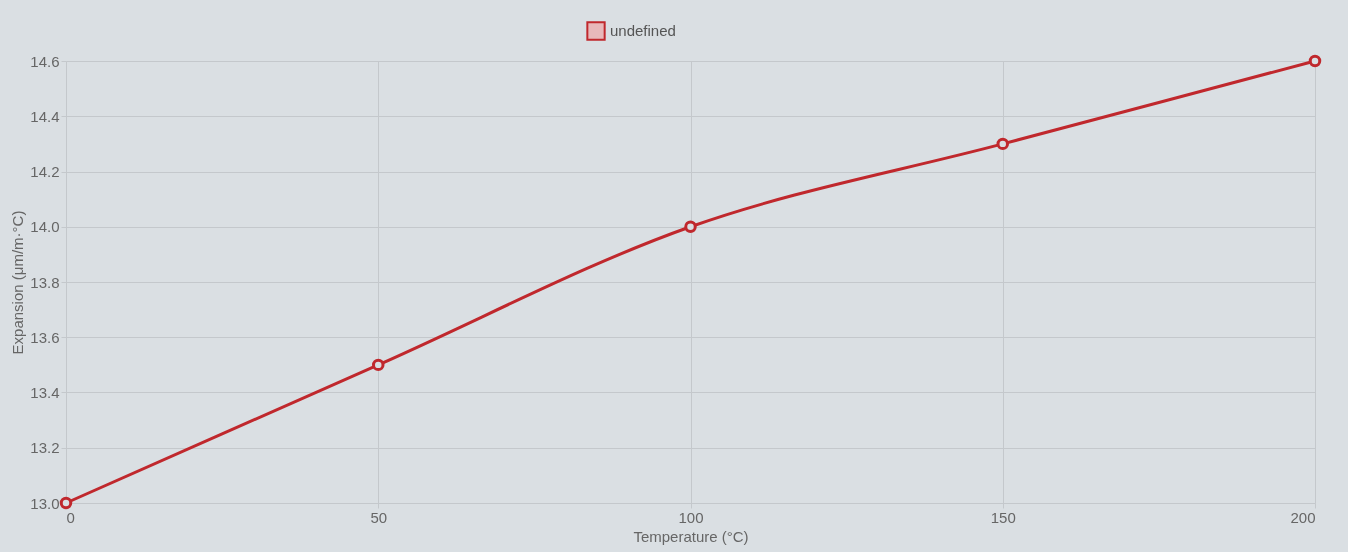  What do you see at coordinates (691, 536) in the screenshot?
I see `x-axis-title: Temperature (°C)` at bounding box center [691, 536].